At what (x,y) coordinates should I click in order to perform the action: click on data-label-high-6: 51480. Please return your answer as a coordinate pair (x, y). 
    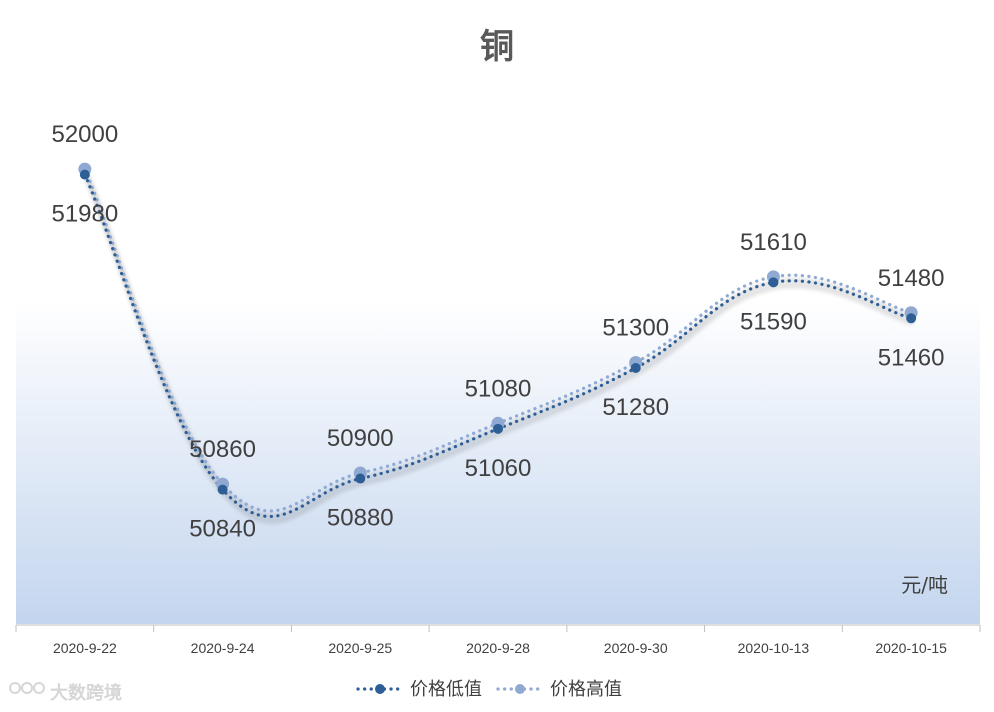
    Looking at the image, I should click on (911, 278).